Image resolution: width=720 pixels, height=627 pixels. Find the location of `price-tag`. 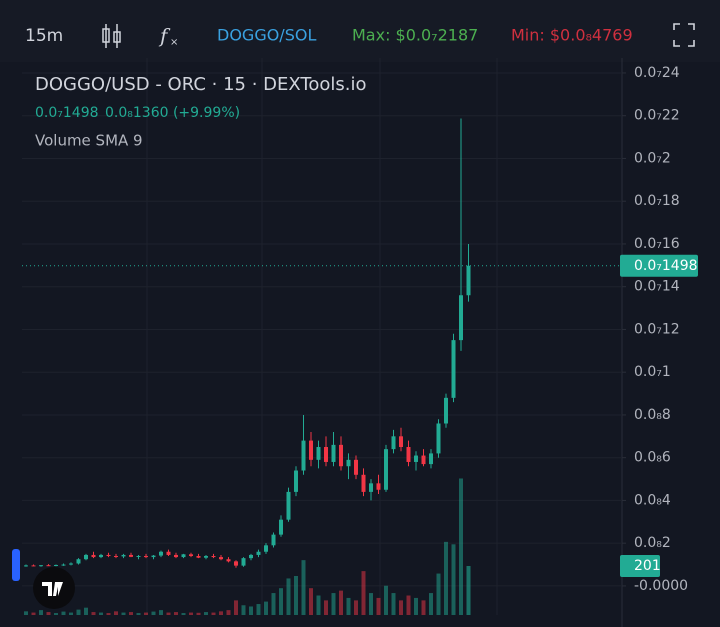

price-tag is located at coordinates (659, 265).